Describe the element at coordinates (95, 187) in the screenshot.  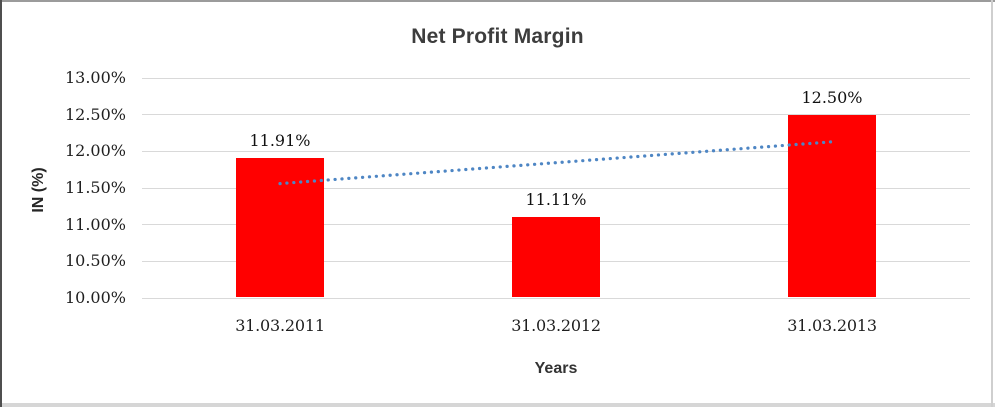
I see `y-tick-label: 11.50%` at that location.